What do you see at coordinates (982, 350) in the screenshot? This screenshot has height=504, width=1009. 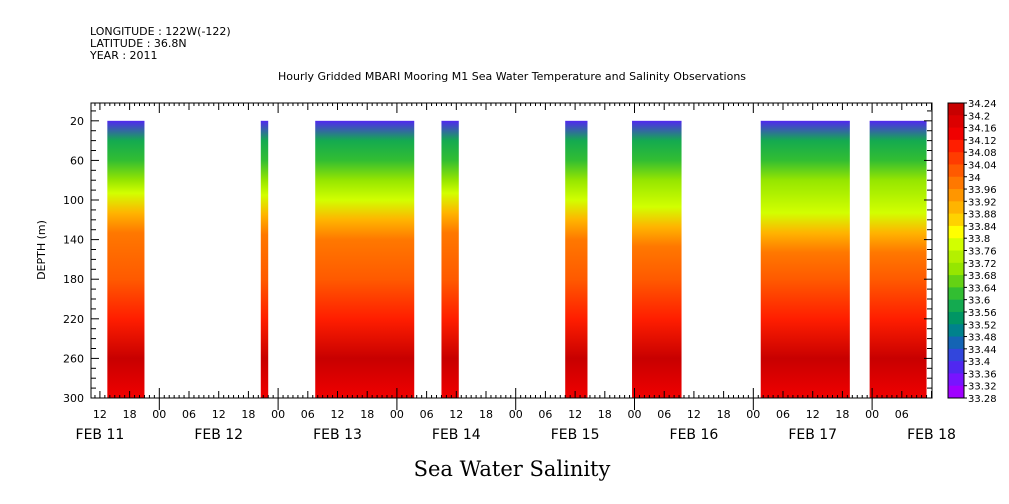 I see `colorbar-label: 33.44` at bounding box center [982, 350].